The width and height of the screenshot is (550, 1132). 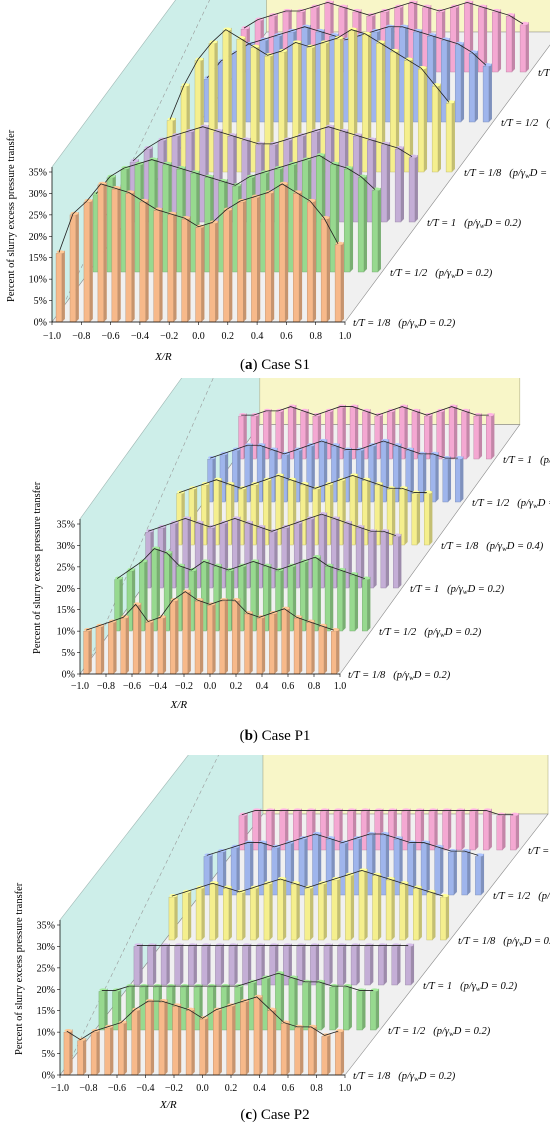 I want to click on series-label: t/T = 1/8 (p/γwD = 0.2), so click(x=399, y=676).